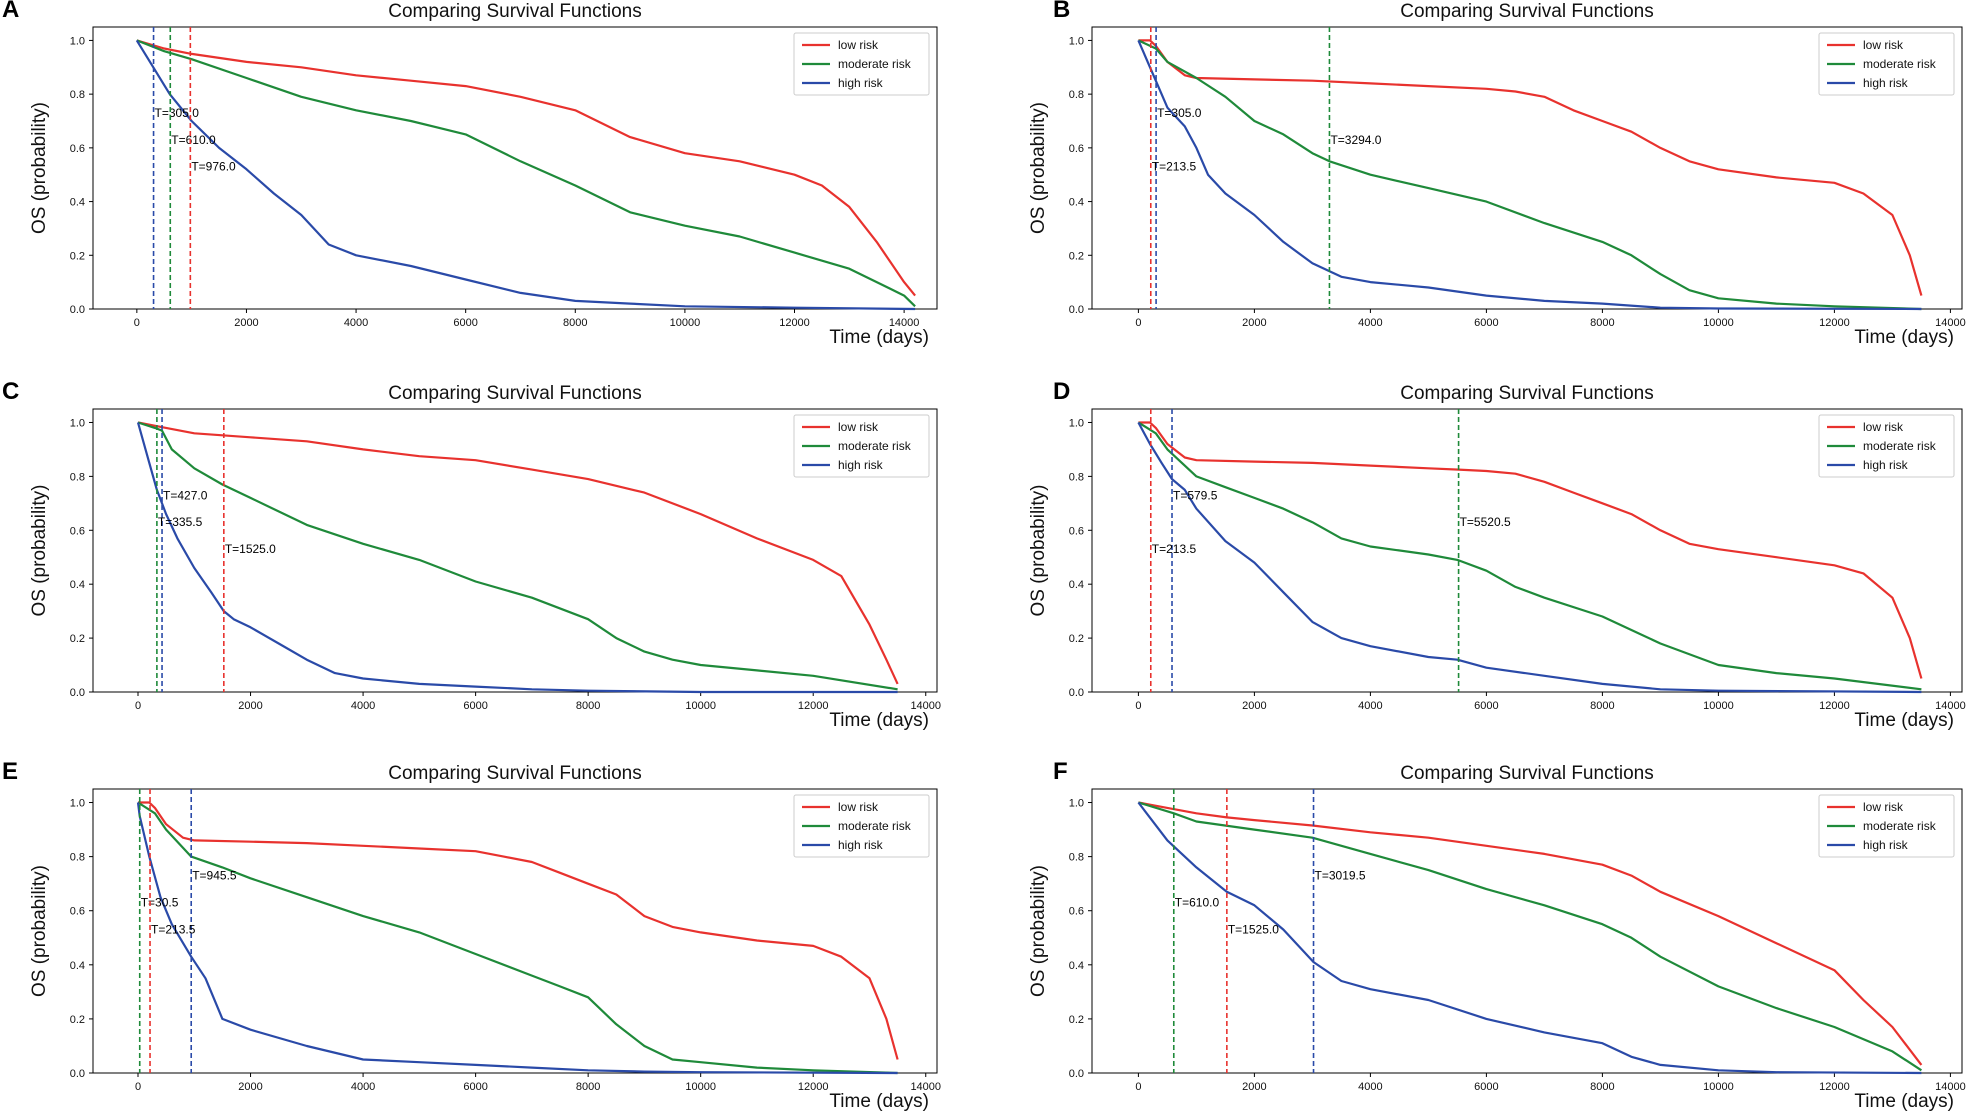  Describe the element at coordinates (1355, 140) in the screenshot. I see `cutoff-label: T=3294.0` at that location.